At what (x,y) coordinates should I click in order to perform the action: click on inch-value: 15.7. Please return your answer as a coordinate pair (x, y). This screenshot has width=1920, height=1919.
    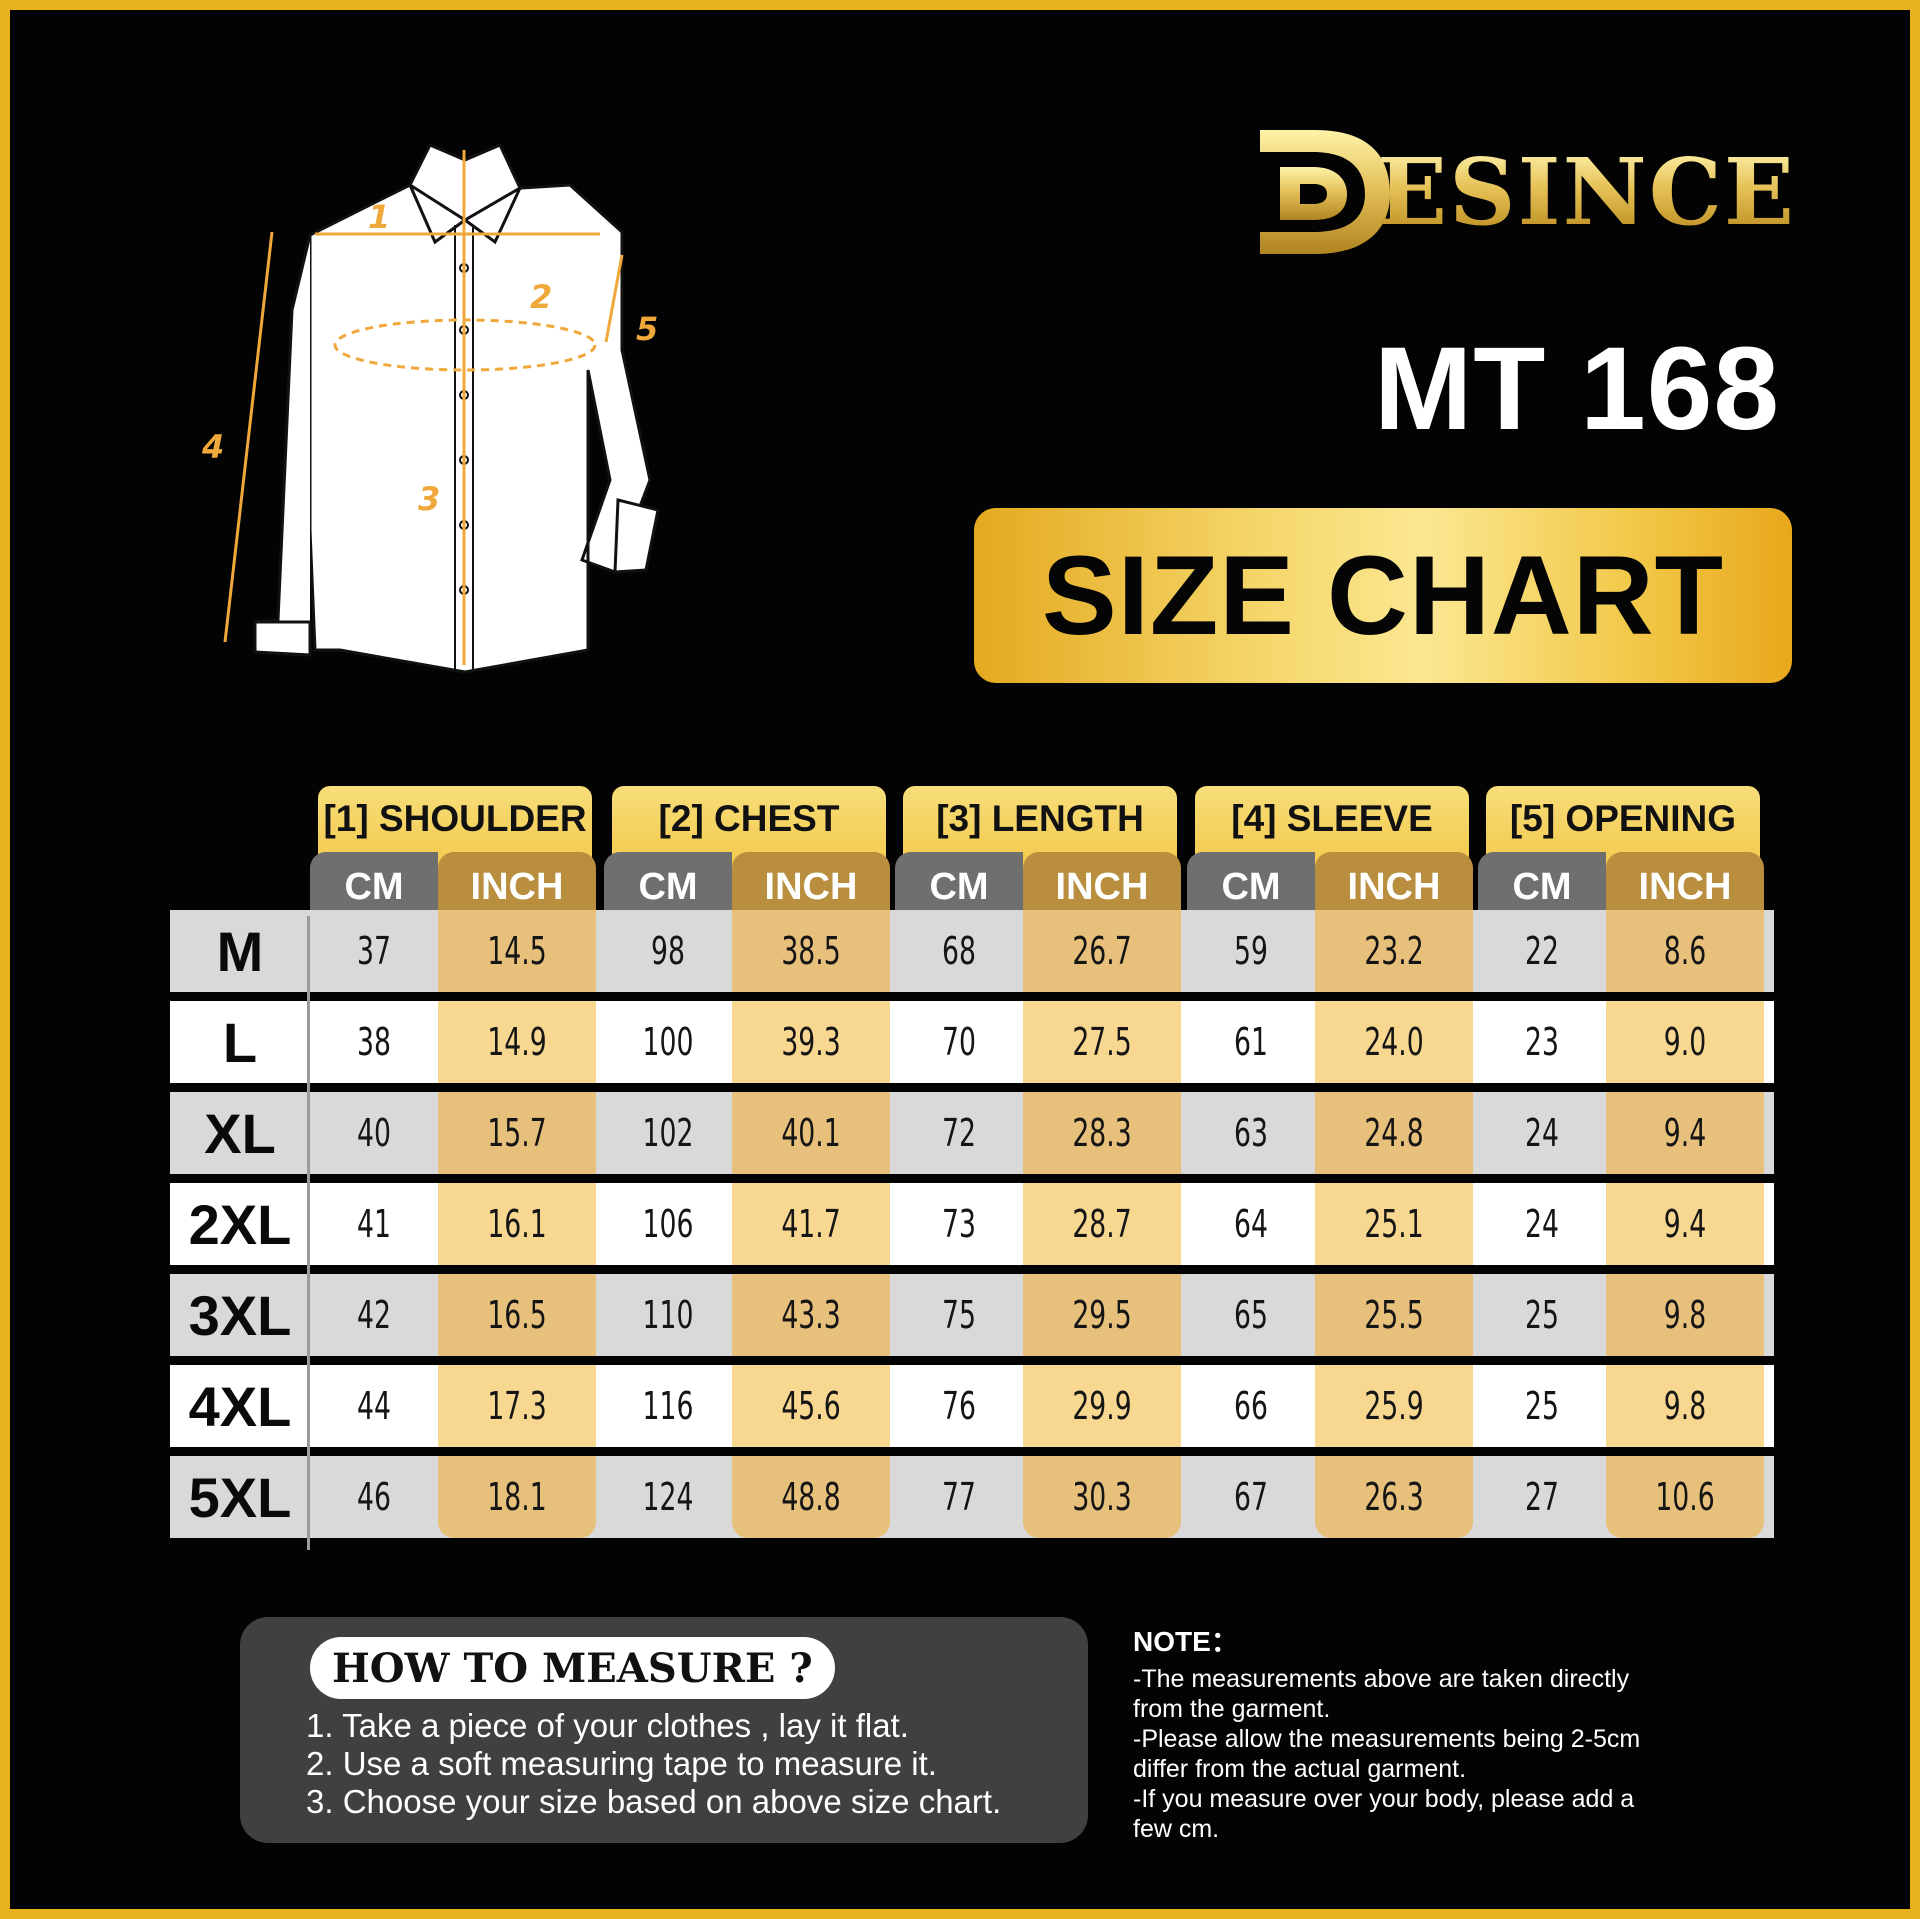
    Looking at the image, I should click on (517, 1133).